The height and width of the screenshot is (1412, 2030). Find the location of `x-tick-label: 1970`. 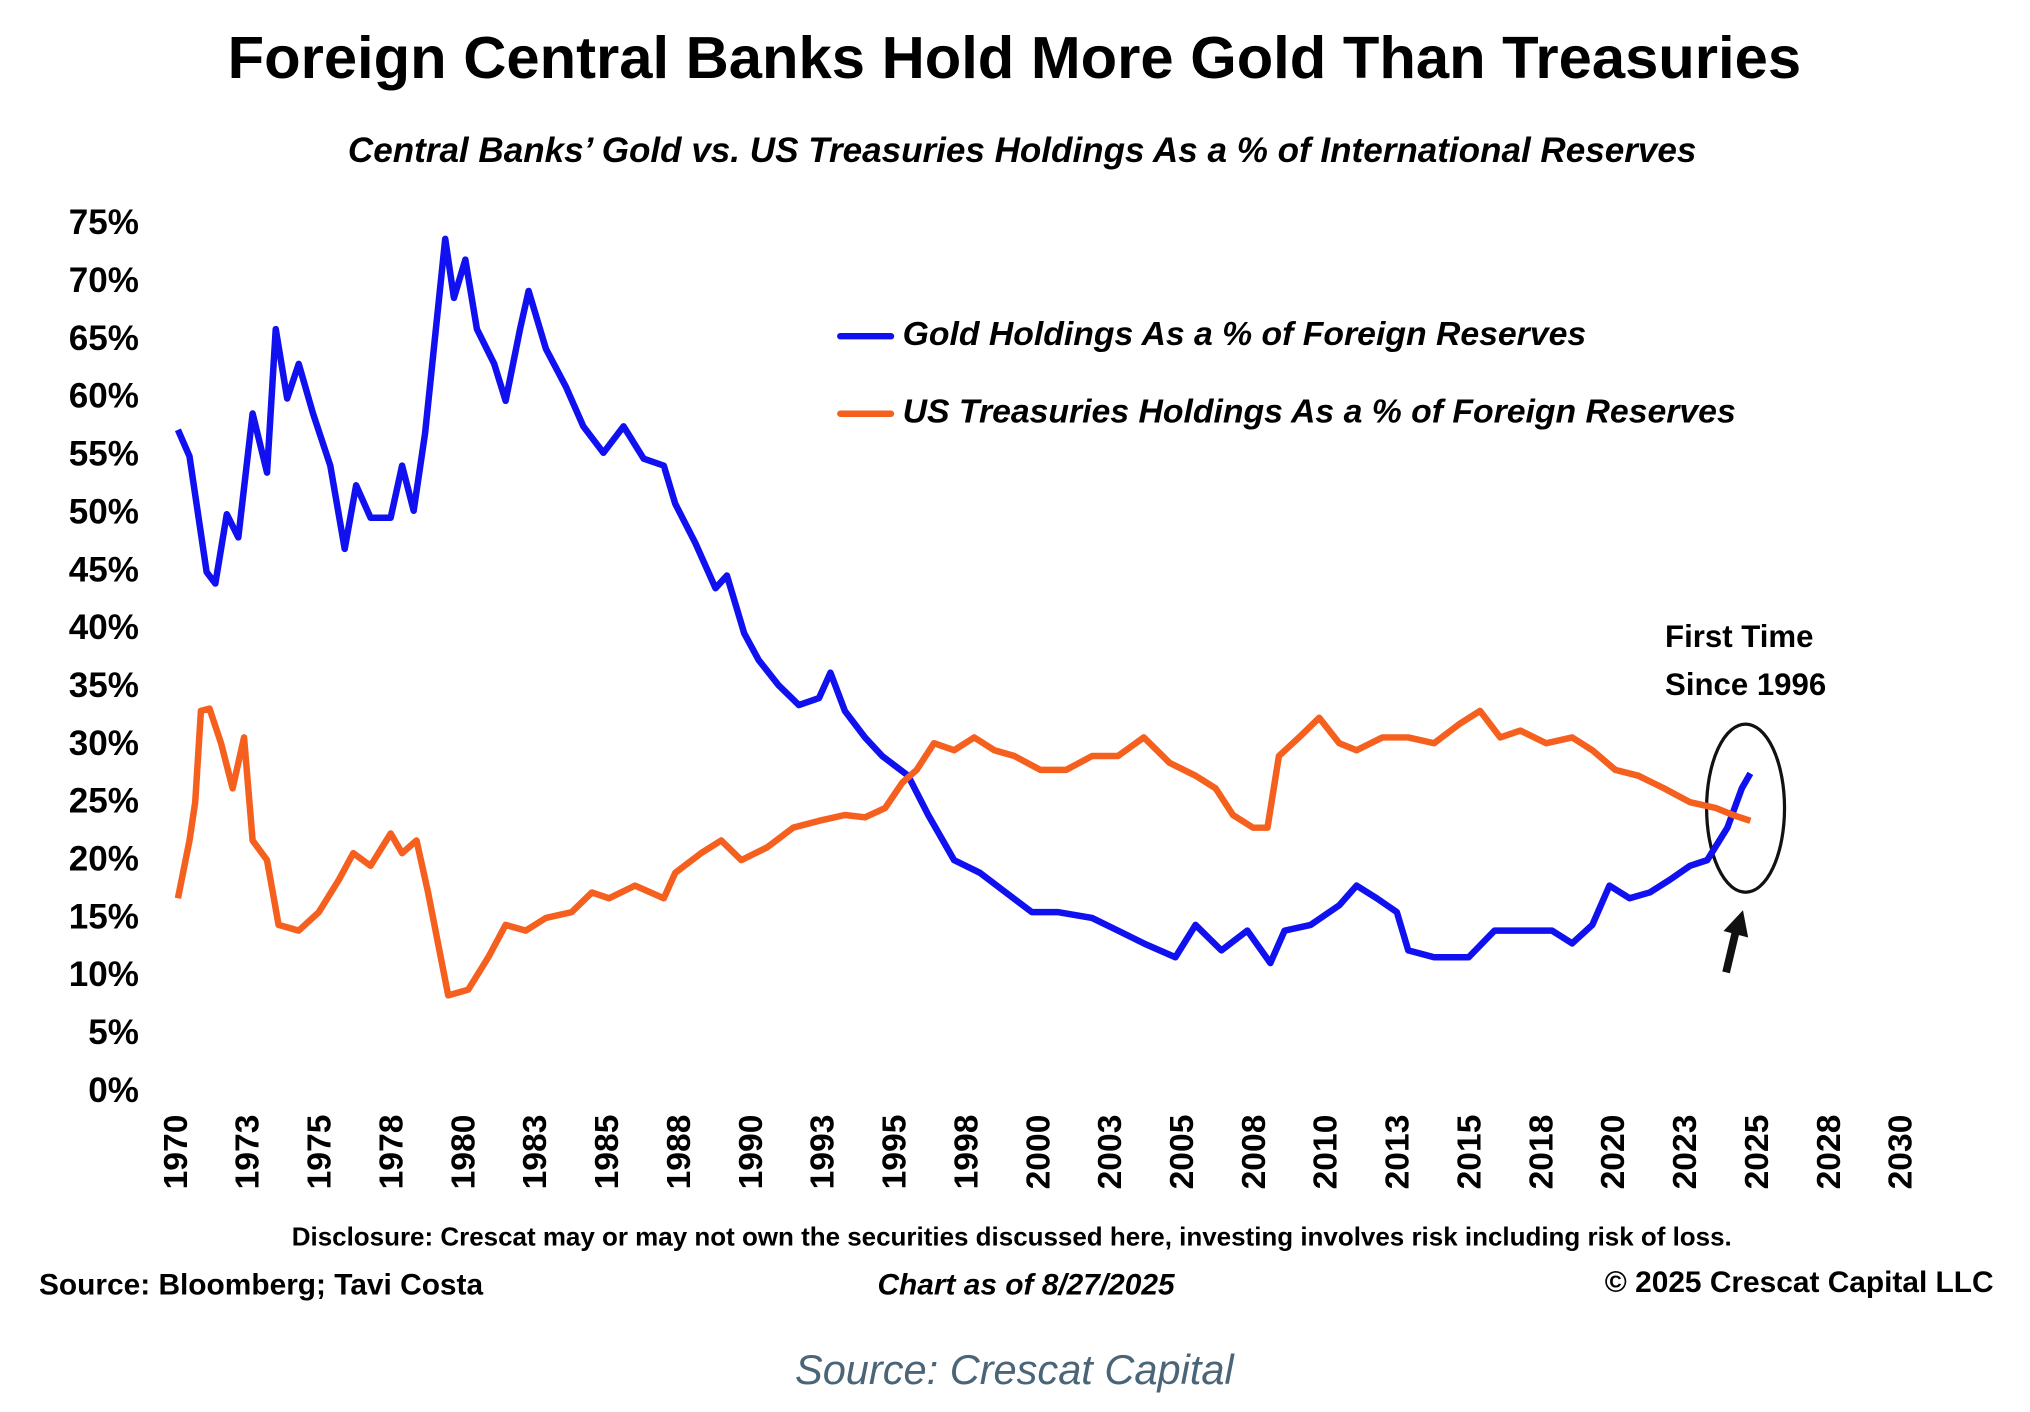

x-tick-label: 1970 is located at coordinates (176, 1152).